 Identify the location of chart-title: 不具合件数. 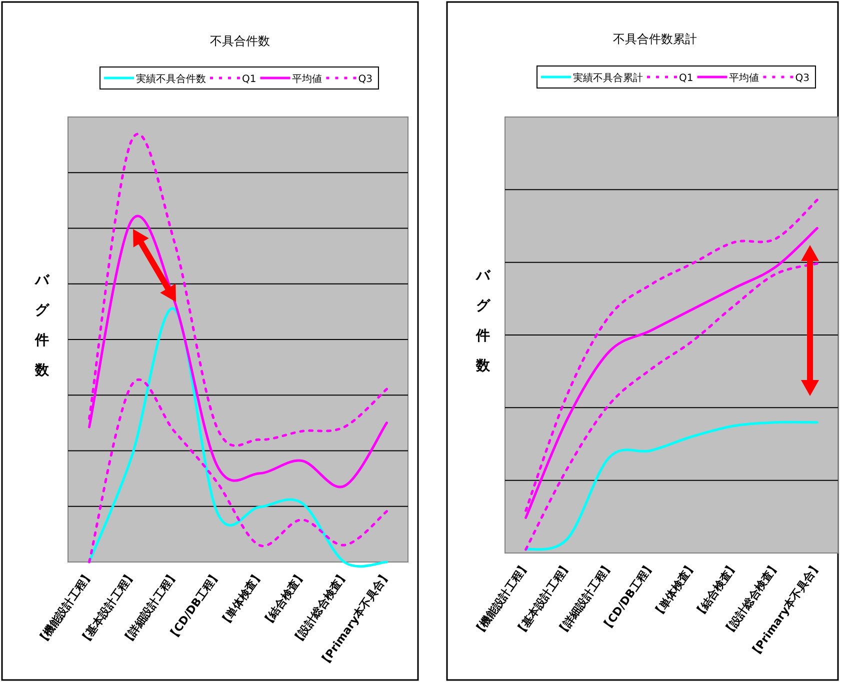
(240, 41).